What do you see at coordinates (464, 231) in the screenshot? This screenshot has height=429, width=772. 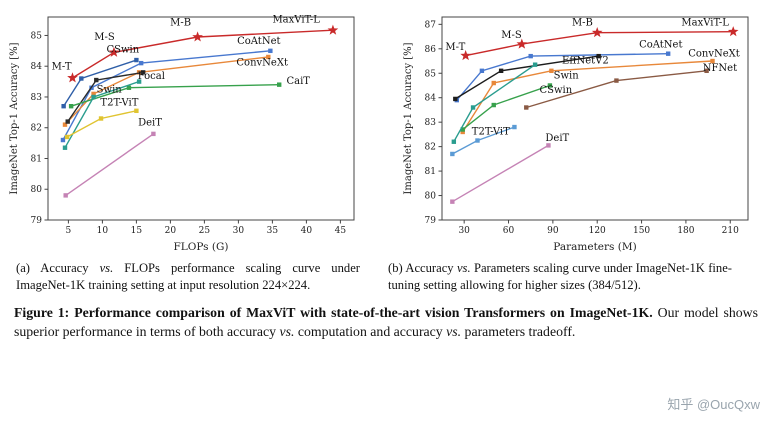 I see `x-tick-label: 30` at bounding box center [464, 231].